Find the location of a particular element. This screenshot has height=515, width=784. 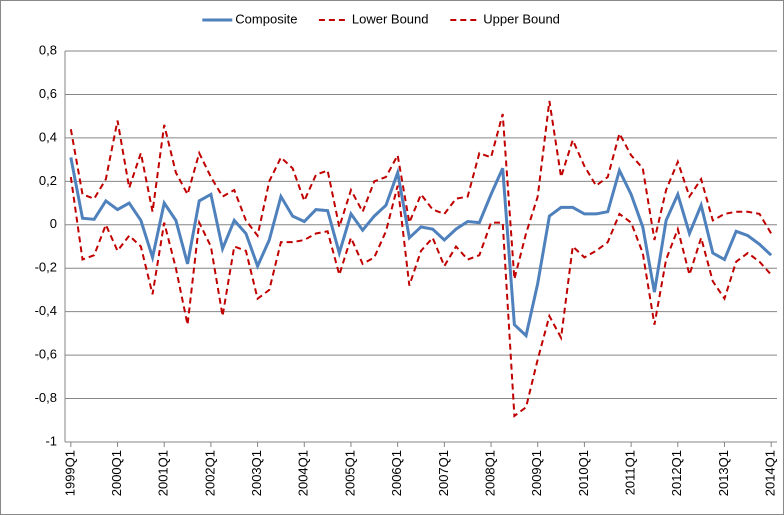

y-tick-label: 0,2 is located at coordinates (48, 180).